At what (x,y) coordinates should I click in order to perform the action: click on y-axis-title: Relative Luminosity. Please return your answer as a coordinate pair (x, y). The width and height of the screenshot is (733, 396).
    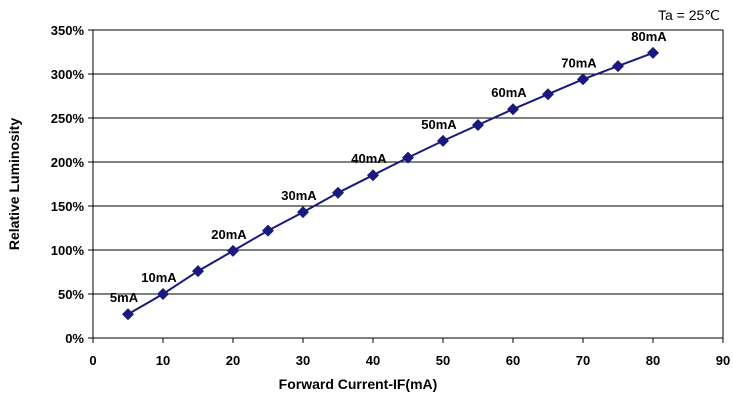
    Looking at the image, I should click on (14, 184).